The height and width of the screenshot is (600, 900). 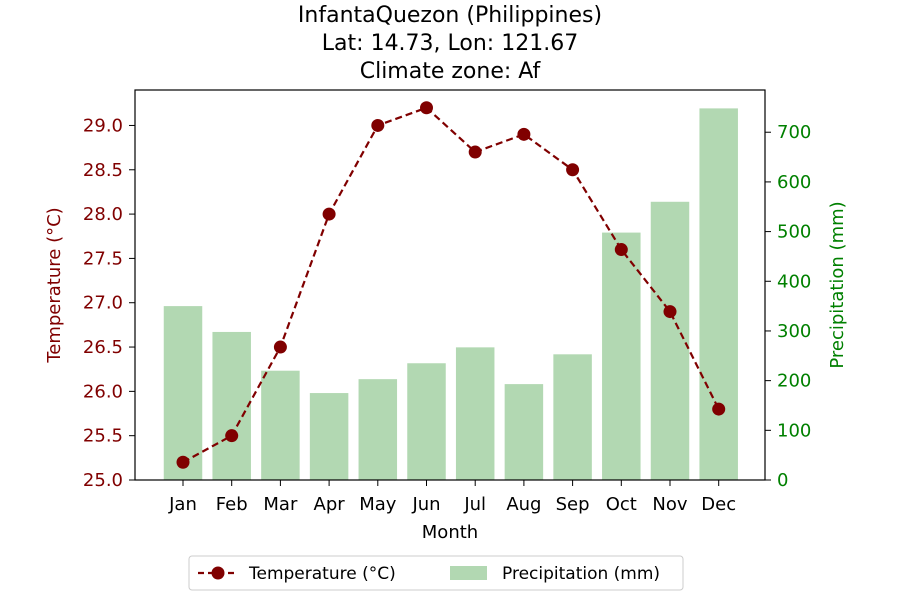 I want to click on title-line-1: InfantaQuezon (Philippines), so click(x=450, y=15).